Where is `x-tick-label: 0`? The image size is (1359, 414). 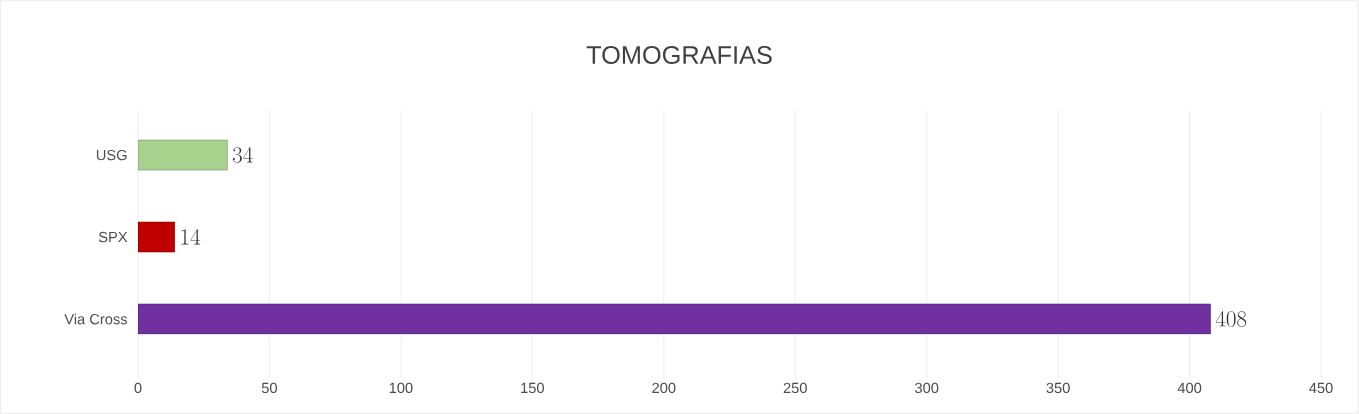
x-tick-label: 0 is located at coordinates (138, 388).